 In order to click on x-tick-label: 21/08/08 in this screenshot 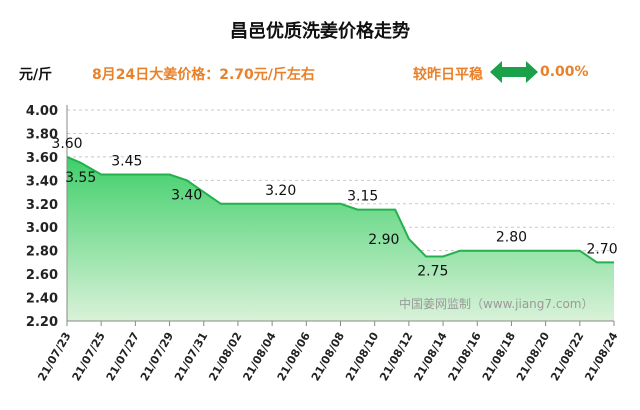, I will do `click(328, 356)`.